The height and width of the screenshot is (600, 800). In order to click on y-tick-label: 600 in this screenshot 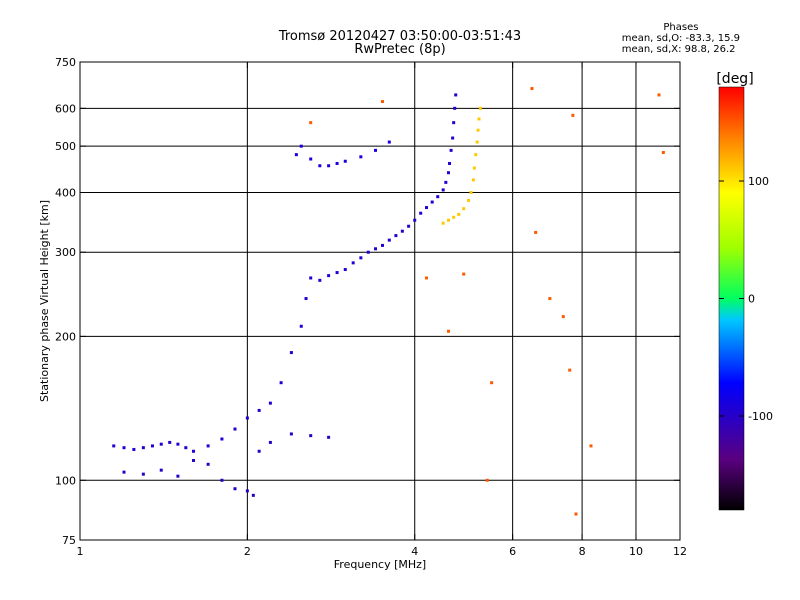, I will do `click(65, 108)`.